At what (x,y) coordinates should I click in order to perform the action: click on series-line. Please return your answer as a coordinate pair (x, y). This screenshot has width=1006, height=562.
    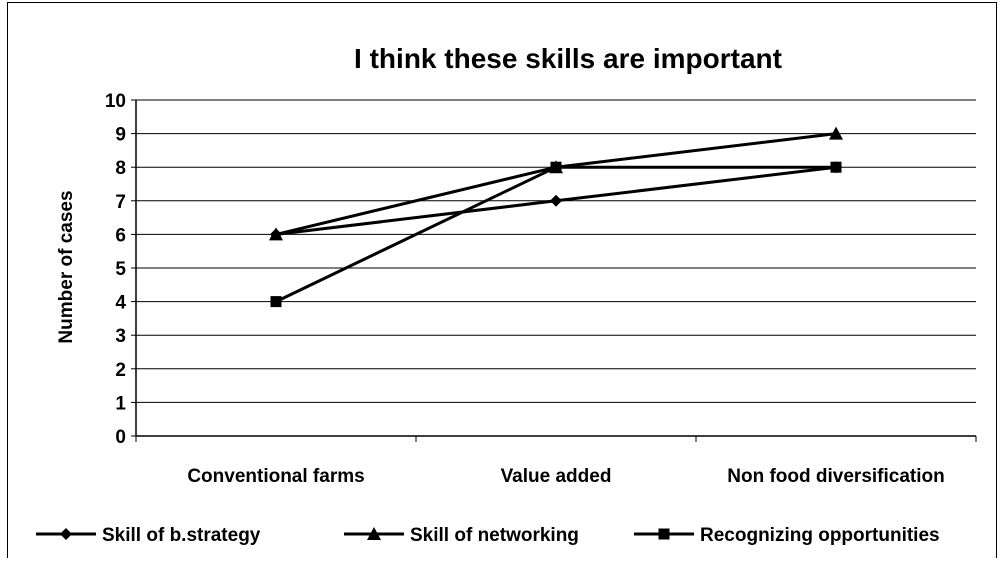
    Looking at the image, I should click on (556, 184).